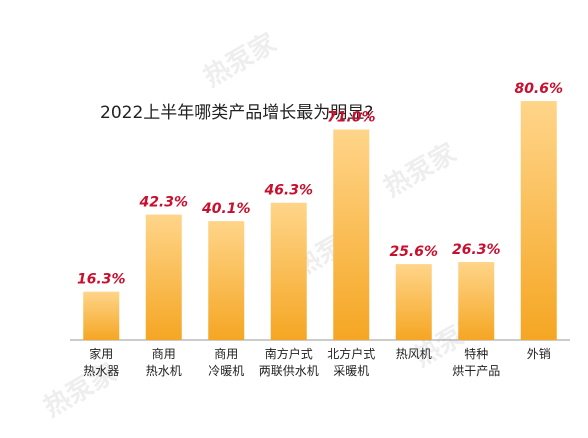  What do you see at coordinates (101, 371) in the screenshot?
I see `x-tick-label: 热水器` at bounding box center [101, 371].